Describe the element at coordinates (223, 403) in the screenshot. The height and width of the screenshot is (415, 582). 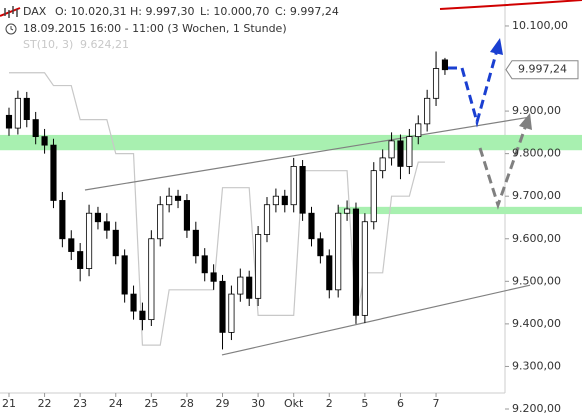
I see `x-tick-label: 29` at that location.